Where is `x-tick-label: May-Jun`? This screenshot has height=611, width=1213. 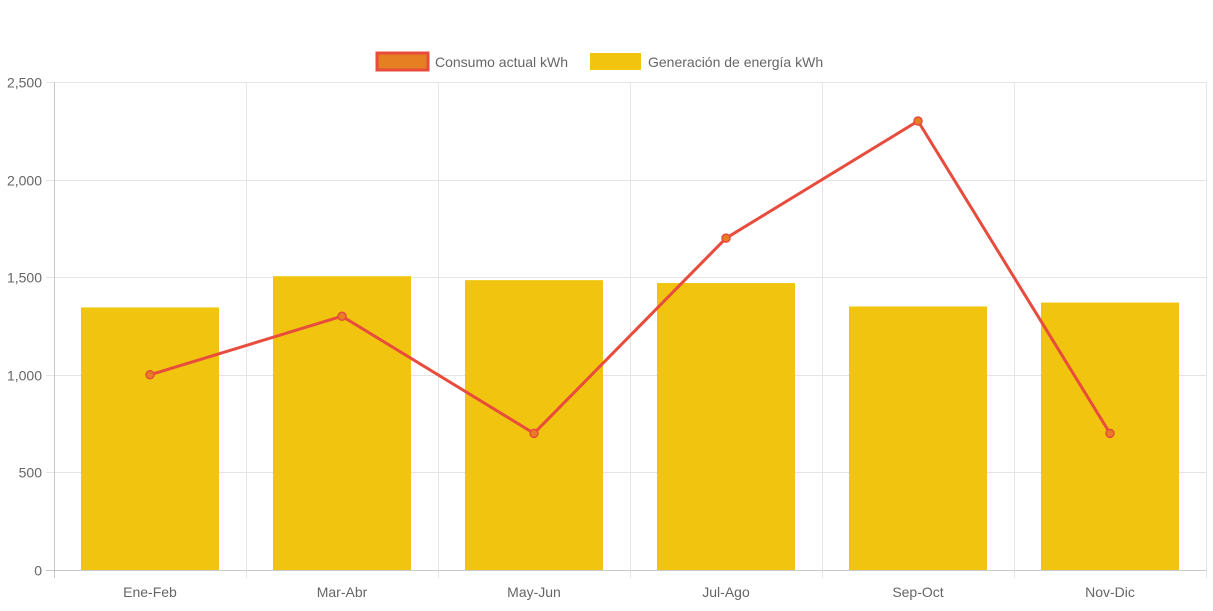
x-tick-label: May-Jun is located at coordinates (534, 592).